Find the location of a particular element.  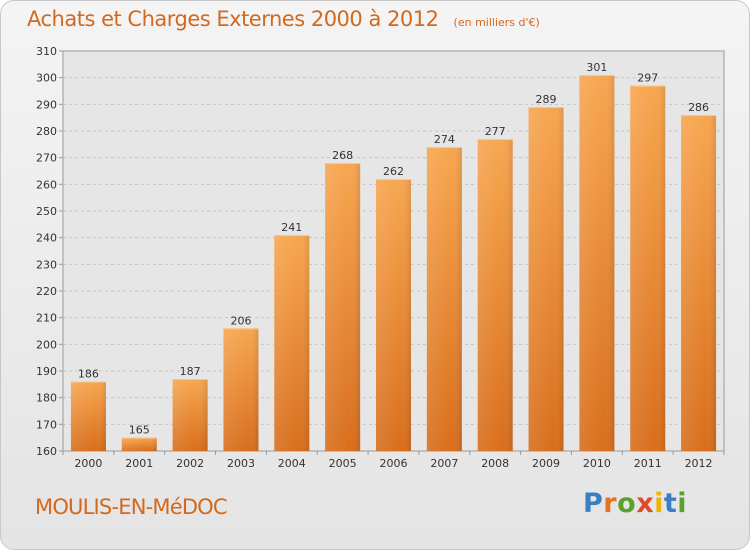

x-tick-label: 2005 is located at coordinates (343, 463).